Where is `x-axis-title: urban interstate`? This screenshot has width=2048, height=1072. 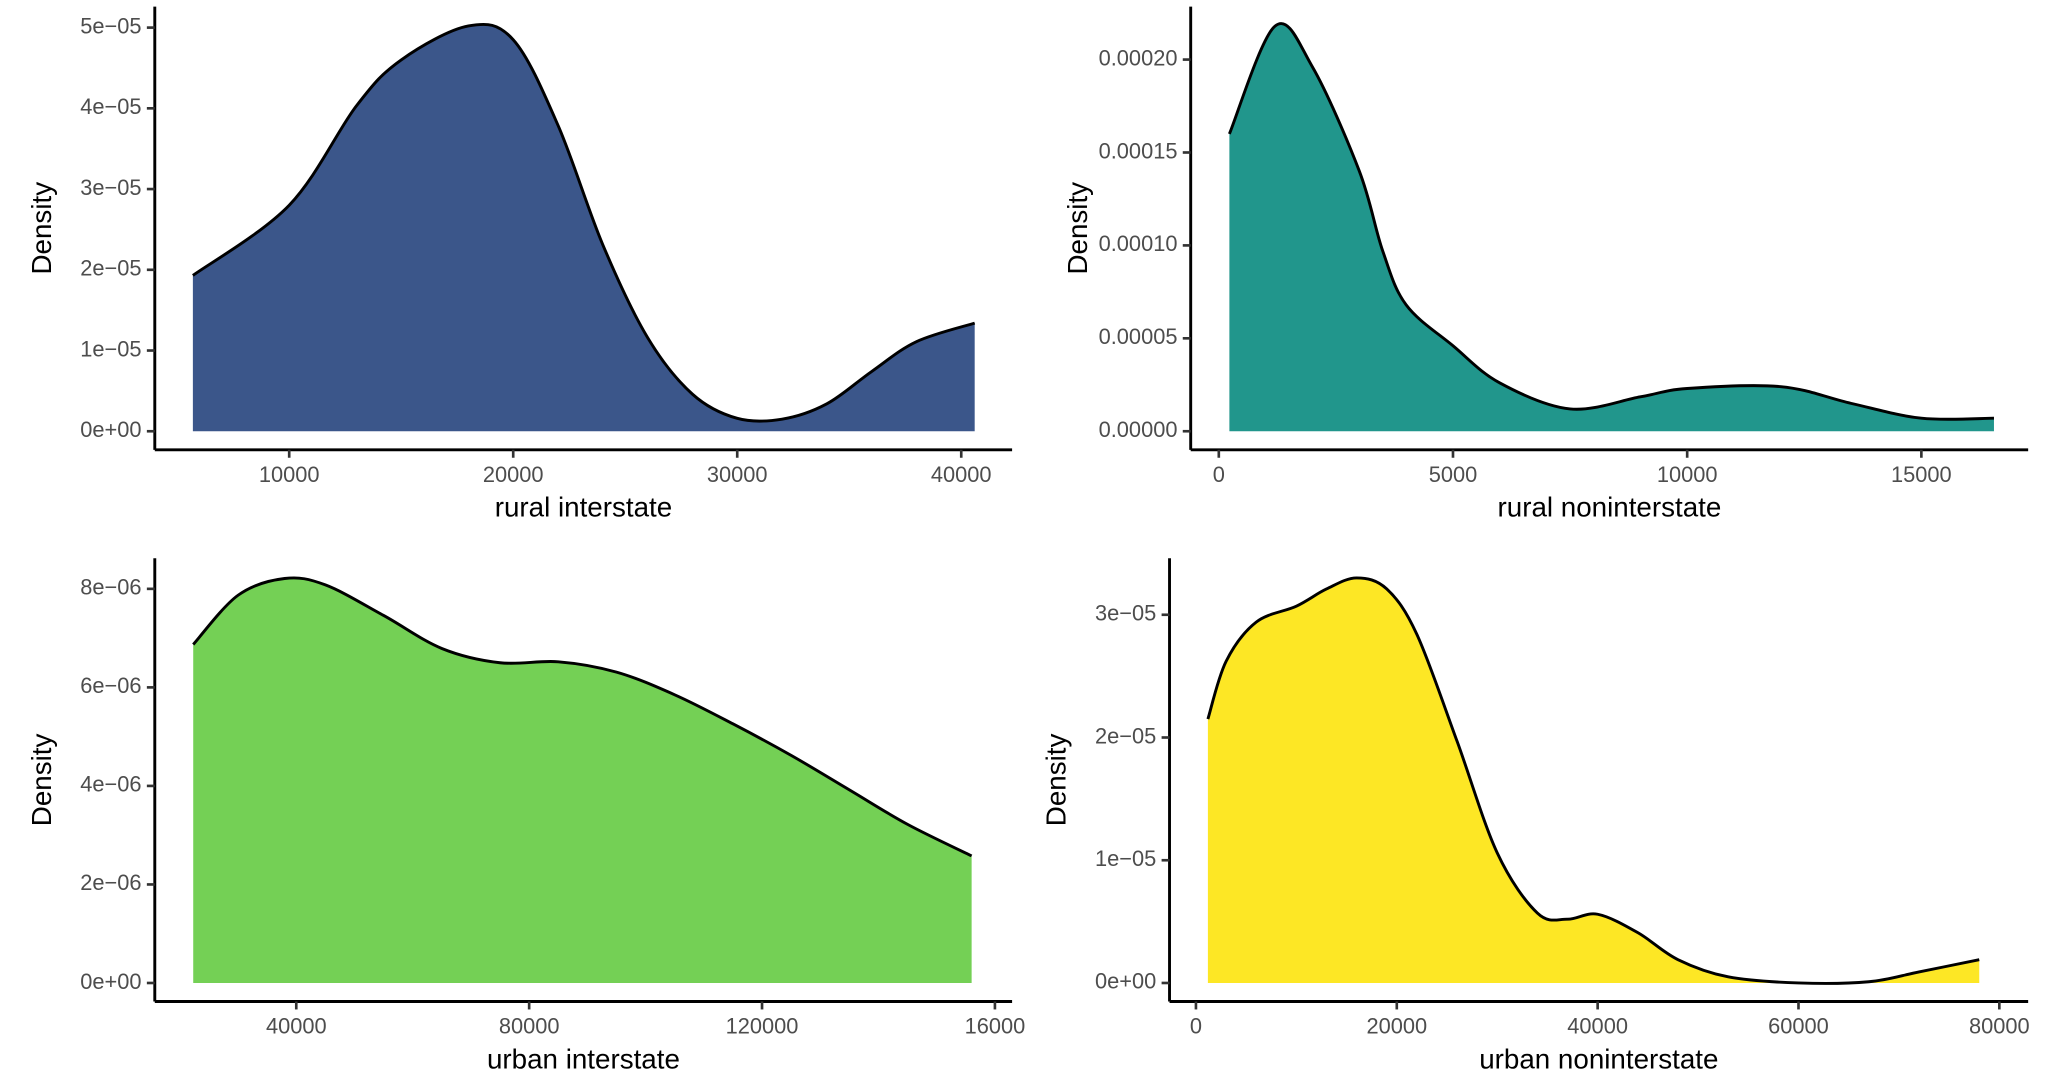
x-axis-title: urban interstate is located at coordinates (583, 1057).